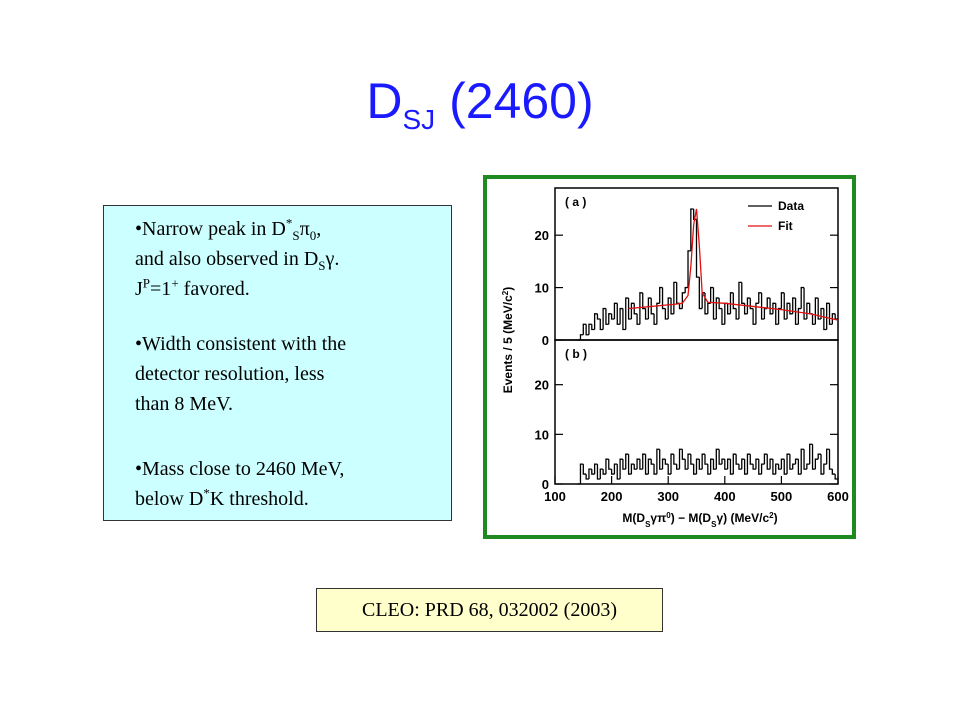 The image size is (960, 720). I want to click on x-axis-label: M(DSγπ0) − M(DSγ) (MeV/c2), so click(699, 520).